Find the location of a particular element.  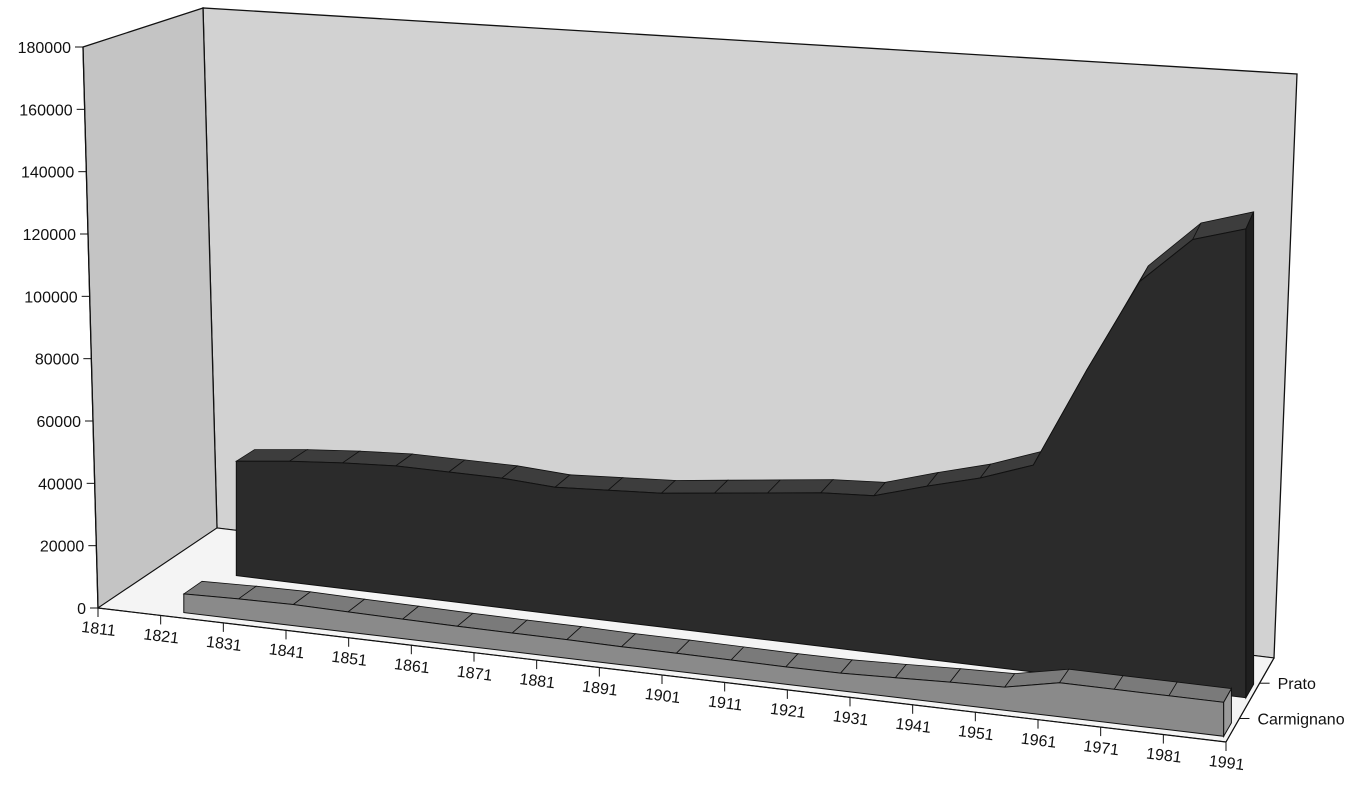

x-tick-label: 1921 is located at coordinates (788, 711).